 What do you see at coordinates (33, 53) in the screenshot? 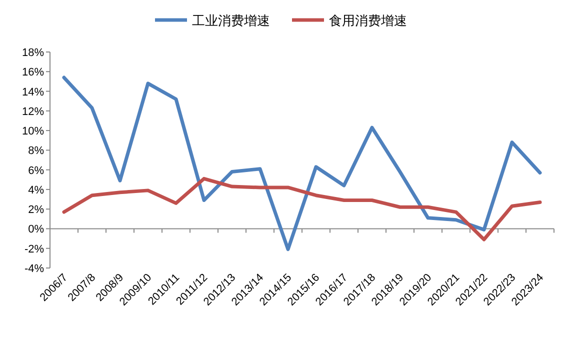
I see `y-tick-label: 18%` at bounding box center [33, 53].